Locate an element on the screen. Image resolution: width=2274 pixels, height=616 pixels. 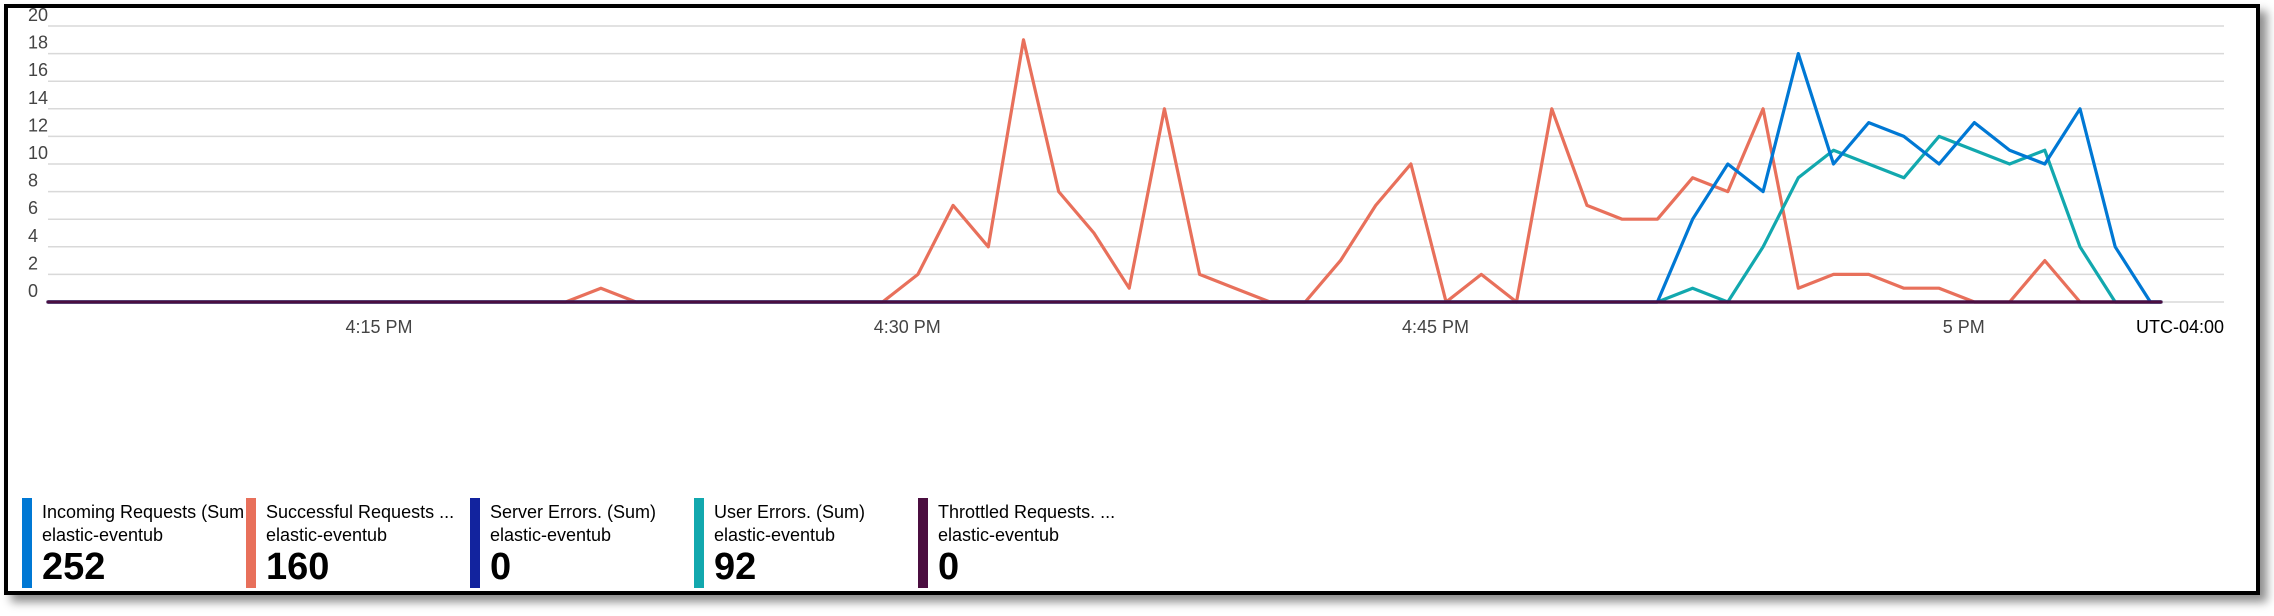
legend-series-title: User Errors. (Sum) is located at coordinates (790, 512).